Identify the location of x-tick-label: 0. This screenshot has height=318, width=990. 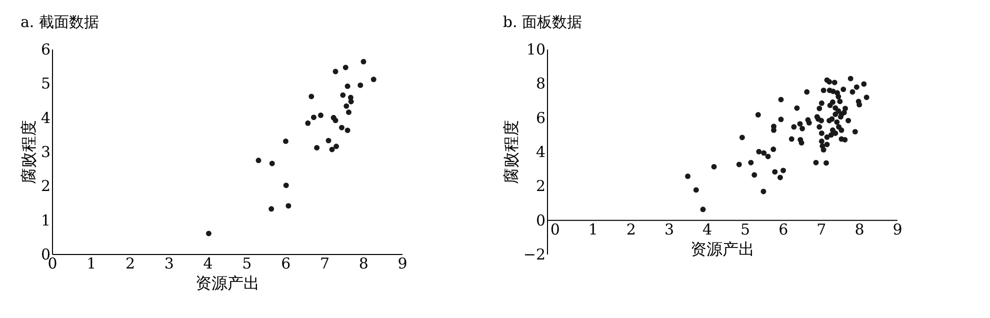
(555, 229).